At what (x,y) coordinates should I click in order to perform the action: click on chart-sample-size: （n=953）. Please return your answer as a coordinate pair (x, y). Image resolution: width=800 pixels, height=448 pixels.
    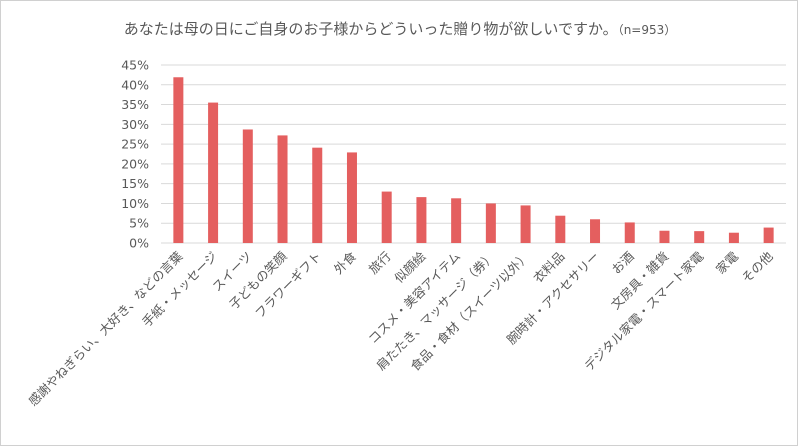
    Looking at the image, I should click on (647, 30).